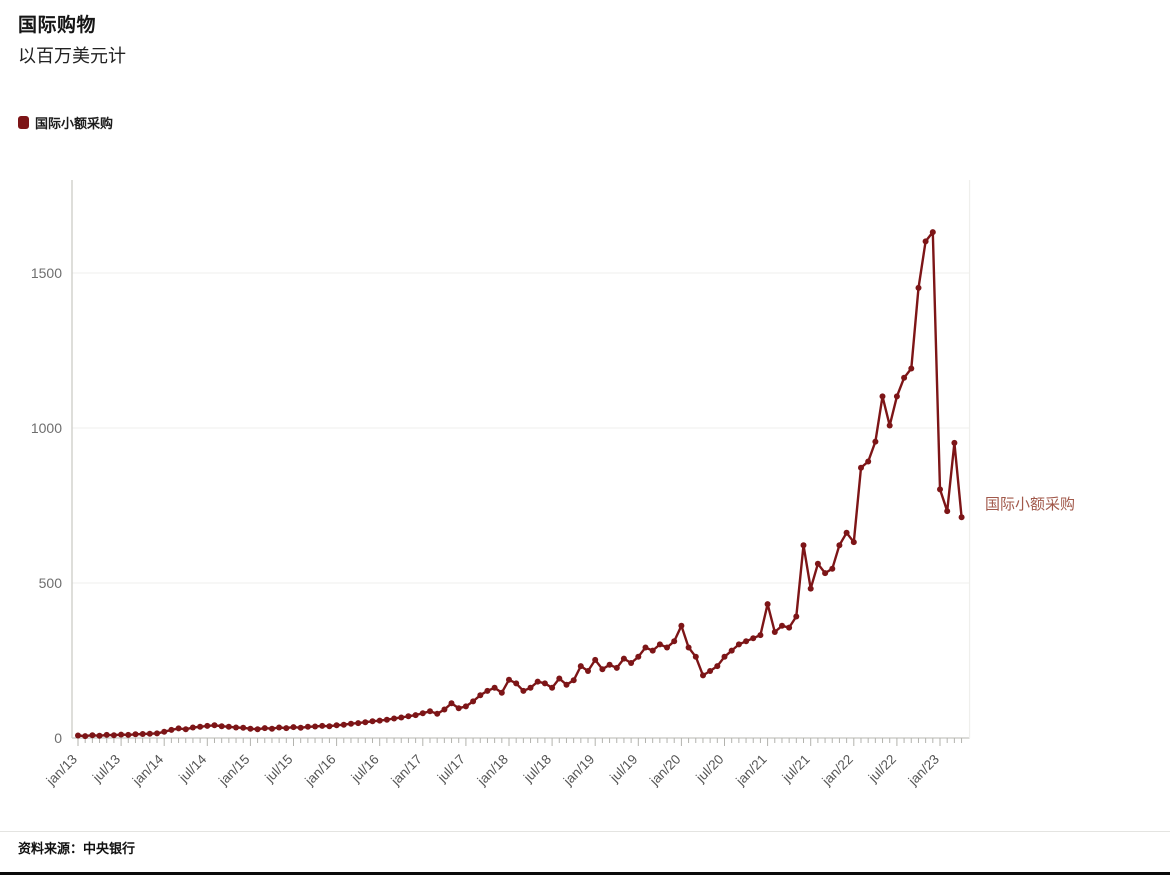  What do you see at coordinates (623, 769) in the screenshot?
I see `svg-text: jul/19` at bounding box center [623, 769].